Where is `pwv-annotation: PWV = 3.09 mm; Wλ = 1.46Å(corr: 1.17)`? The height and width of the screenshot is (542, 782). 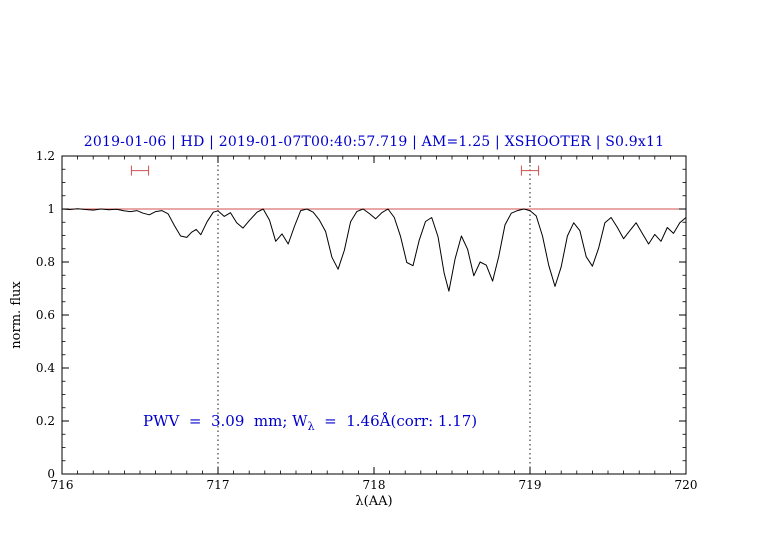 pwv-annotation: PWV = 3.09 mm; Wλ = 1.46Å(corr: 1.17) is located at coordinates (310, 422).